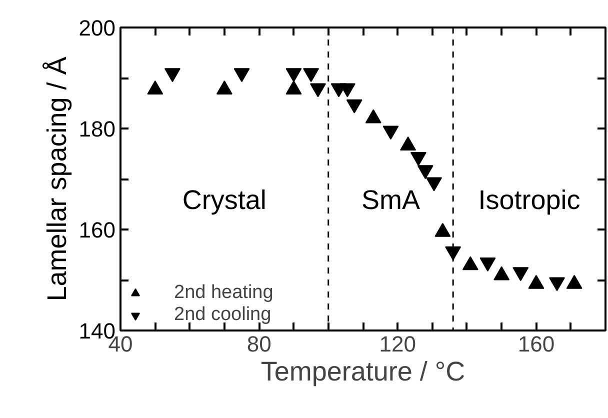 The width and height of the screenshot is (608, 418). What do you see at coordinates (224, 293) in the screenshot?
I see `legend-label: 2nd heating` at bounding box center [224, 293].